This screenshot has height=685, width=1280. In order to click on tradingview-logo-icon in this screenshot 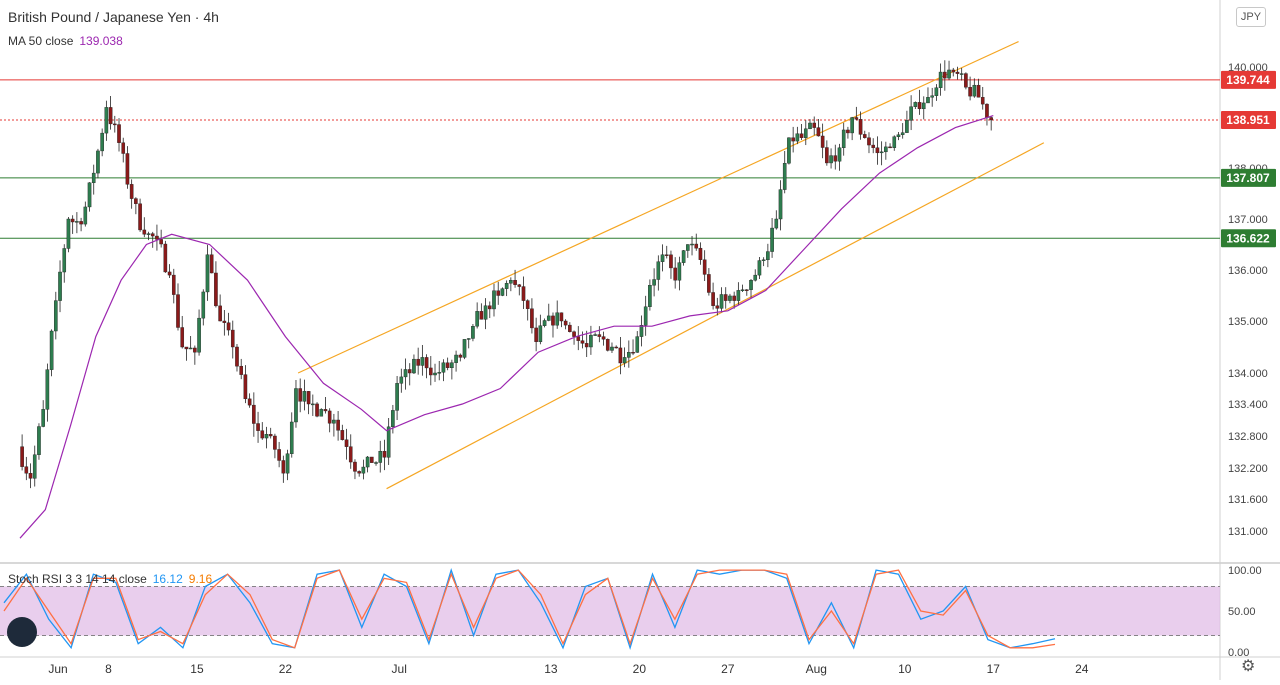, I will do `click(22, 632)`.